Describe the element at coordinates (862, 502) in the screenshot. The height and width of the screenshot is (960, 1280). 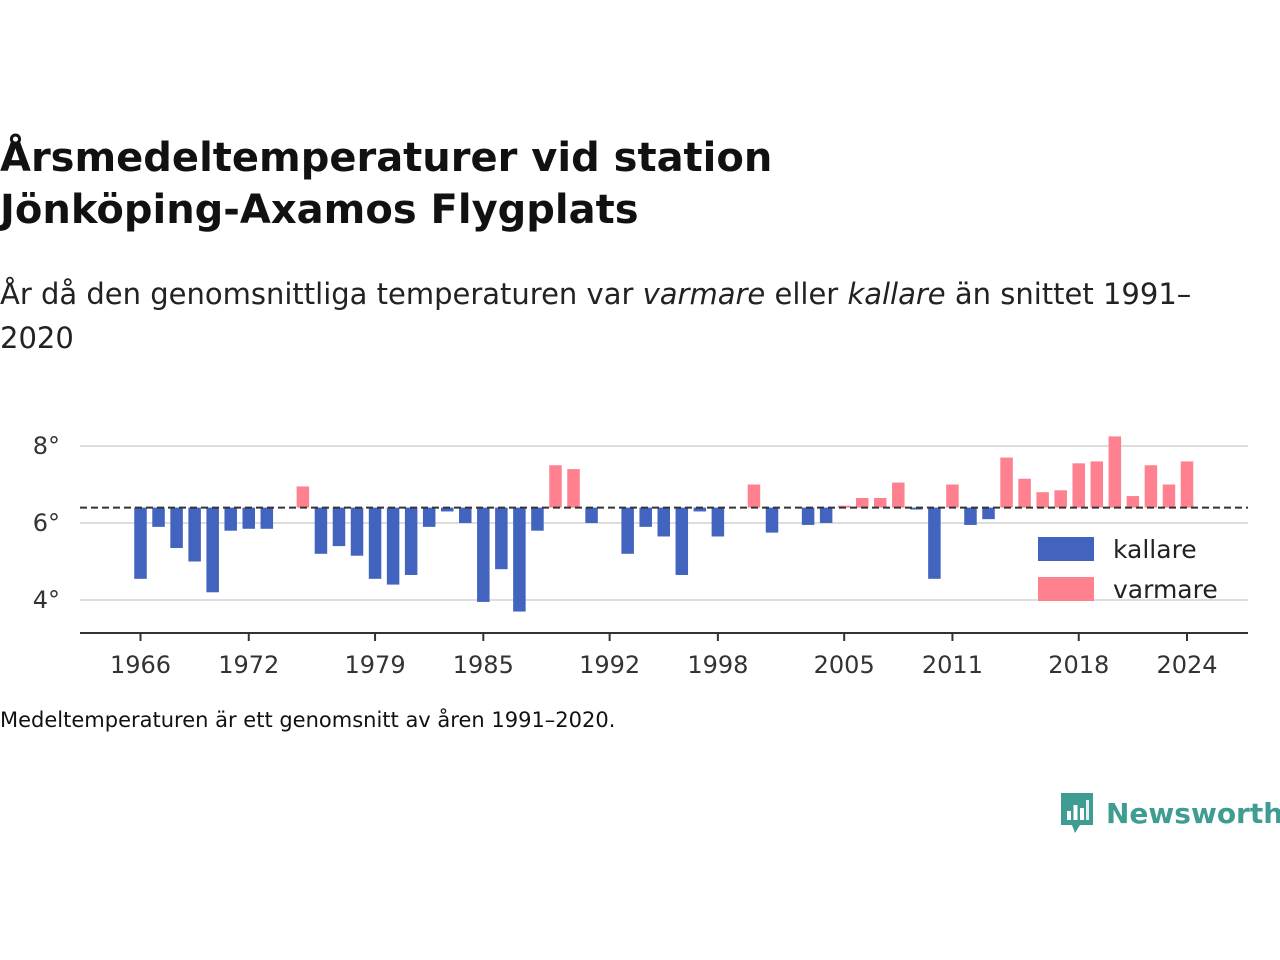
I see `bar-2006` at that location.